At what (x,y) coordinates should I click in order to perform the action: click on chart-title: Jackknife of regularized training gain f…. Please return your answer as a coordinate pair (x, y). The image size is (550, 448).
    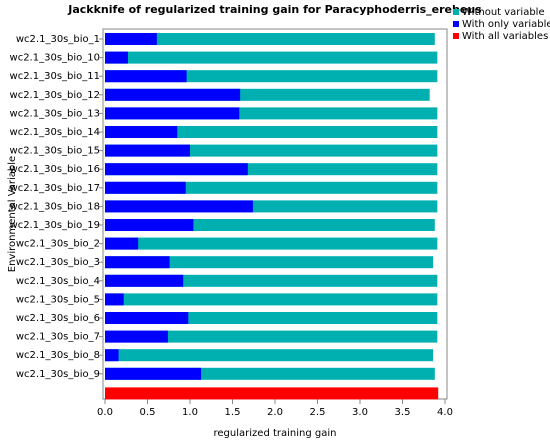
    Looking at the image, I should click on (274, 9).